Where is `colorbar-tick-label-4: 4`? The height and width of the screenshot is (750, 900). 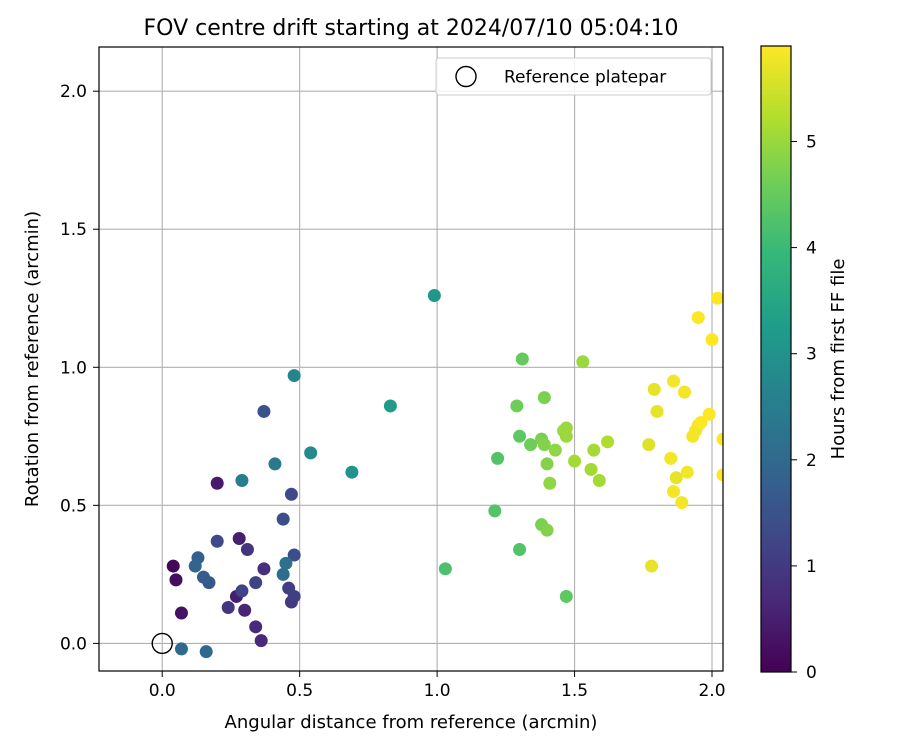 colorbar-tick-label-4: 4 is located at coordinates (811, 249).